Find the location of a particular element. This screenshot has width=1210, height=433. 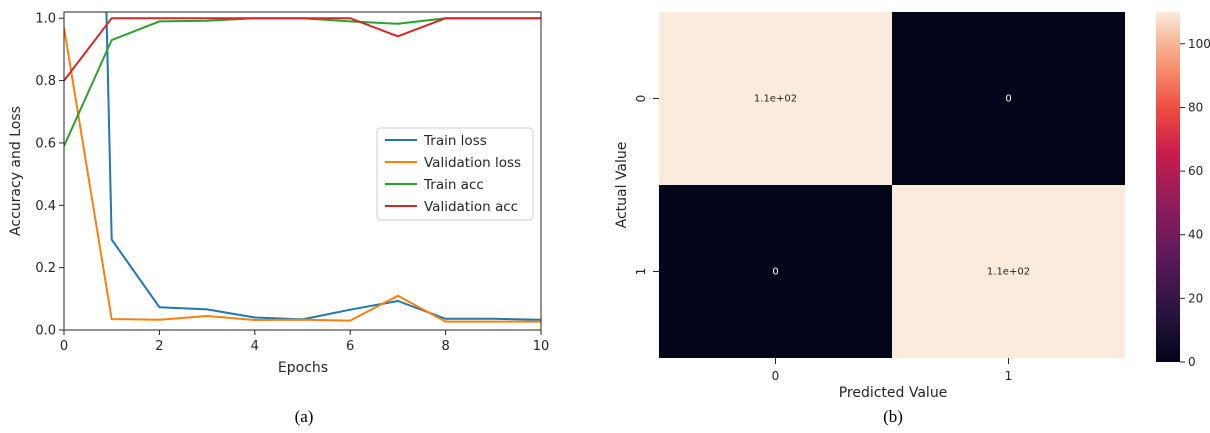

legend-label: Train acc is located at coordinates (453, 185).